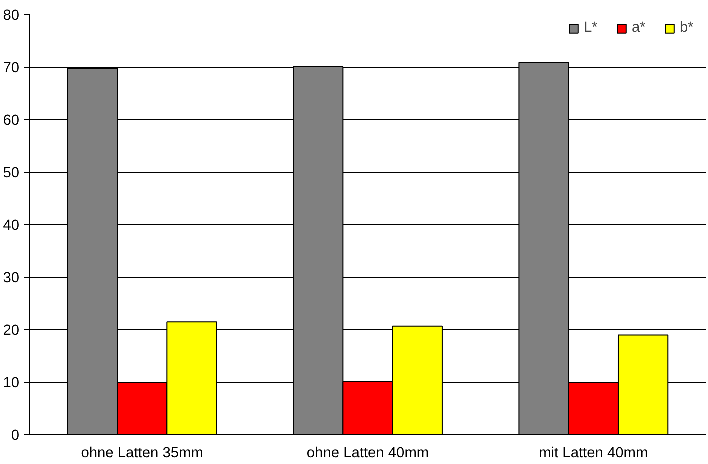 The image size is (708, 464). I want to click on y-tick-label: 60, so click(11, 121).